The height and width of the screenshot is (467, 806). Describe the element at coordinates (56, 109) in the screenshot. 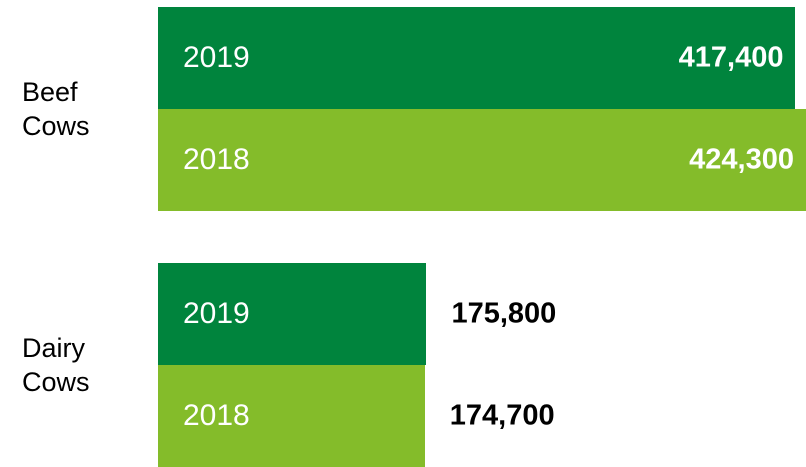

I see `category-label: Beef Cows` at that location.